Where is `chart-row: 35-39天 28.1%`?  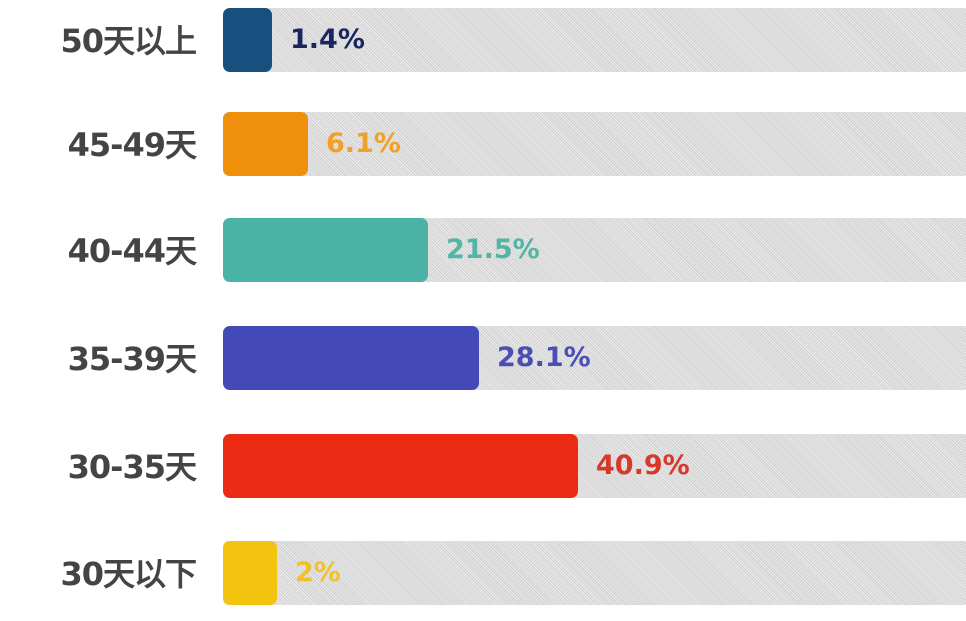 chart-row: 35-39天 28.1% is located at coordinates (483, 359).